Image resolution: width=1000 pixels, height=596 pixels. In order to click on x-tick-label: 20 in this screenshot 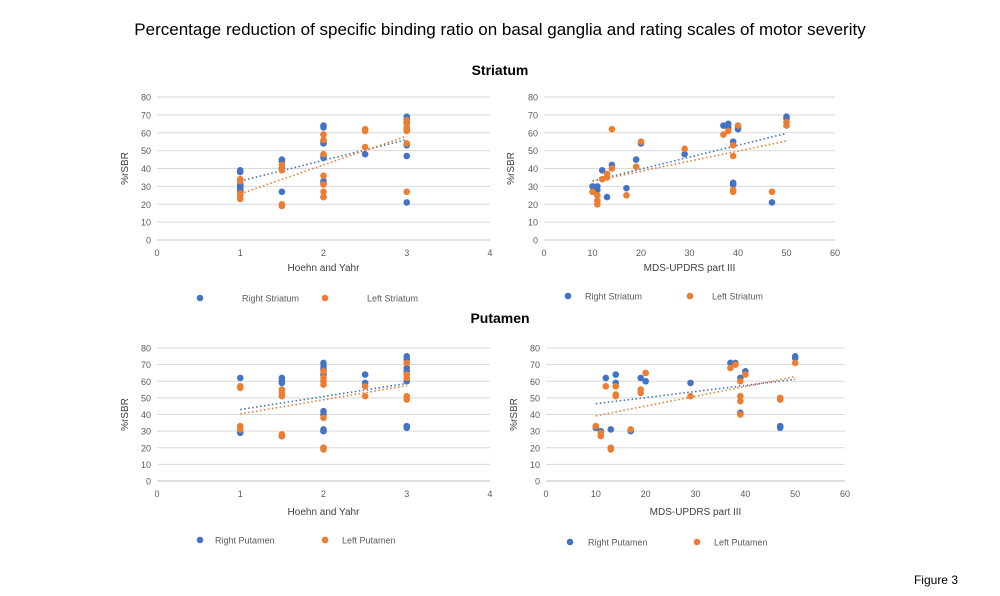, I will do `click(641, 253)`.